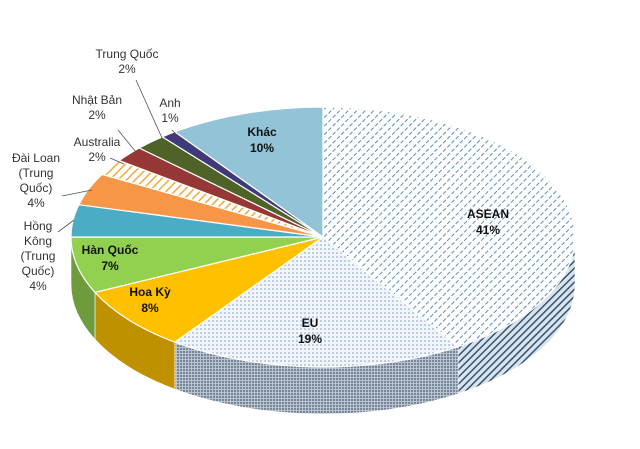 The height and width of the screenshot is (449, 640). Describe the element at coordinates (488, 214) in the screenshot. I see `label-asean: ASEAN` at that location.